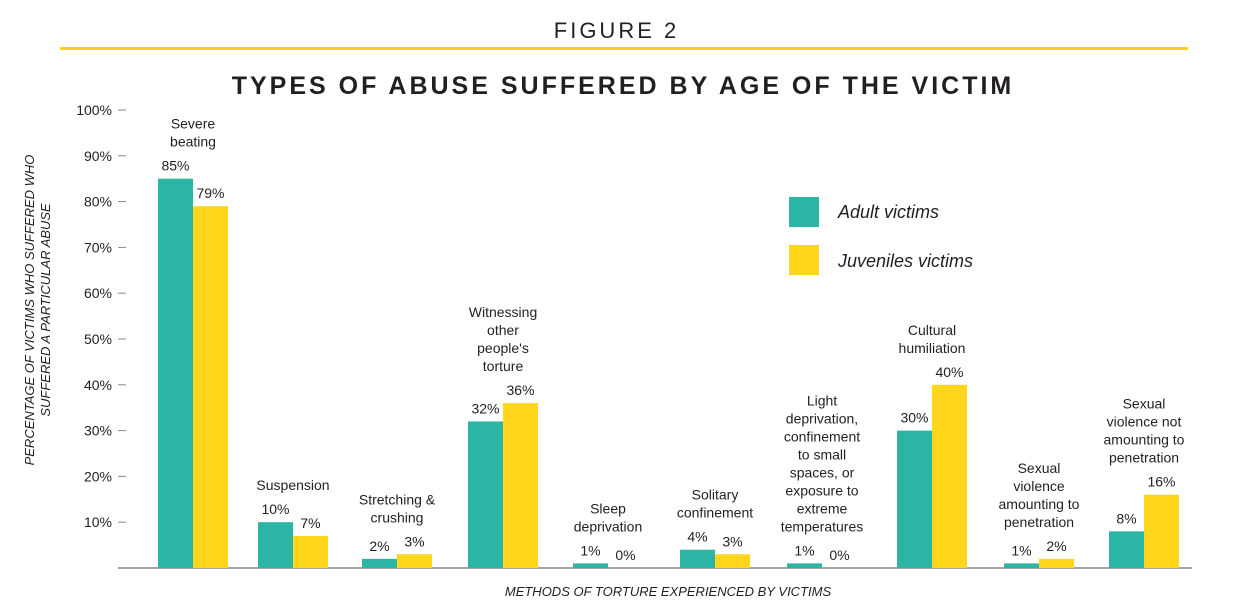 The width and height of the screenshot is (1233, 604). What do you see at coordinates (45, 310) in the screenshot?
I see `y-axis-label: SUFFERED A PARTICULAR ABUSE` at bounding box center [45, 310].